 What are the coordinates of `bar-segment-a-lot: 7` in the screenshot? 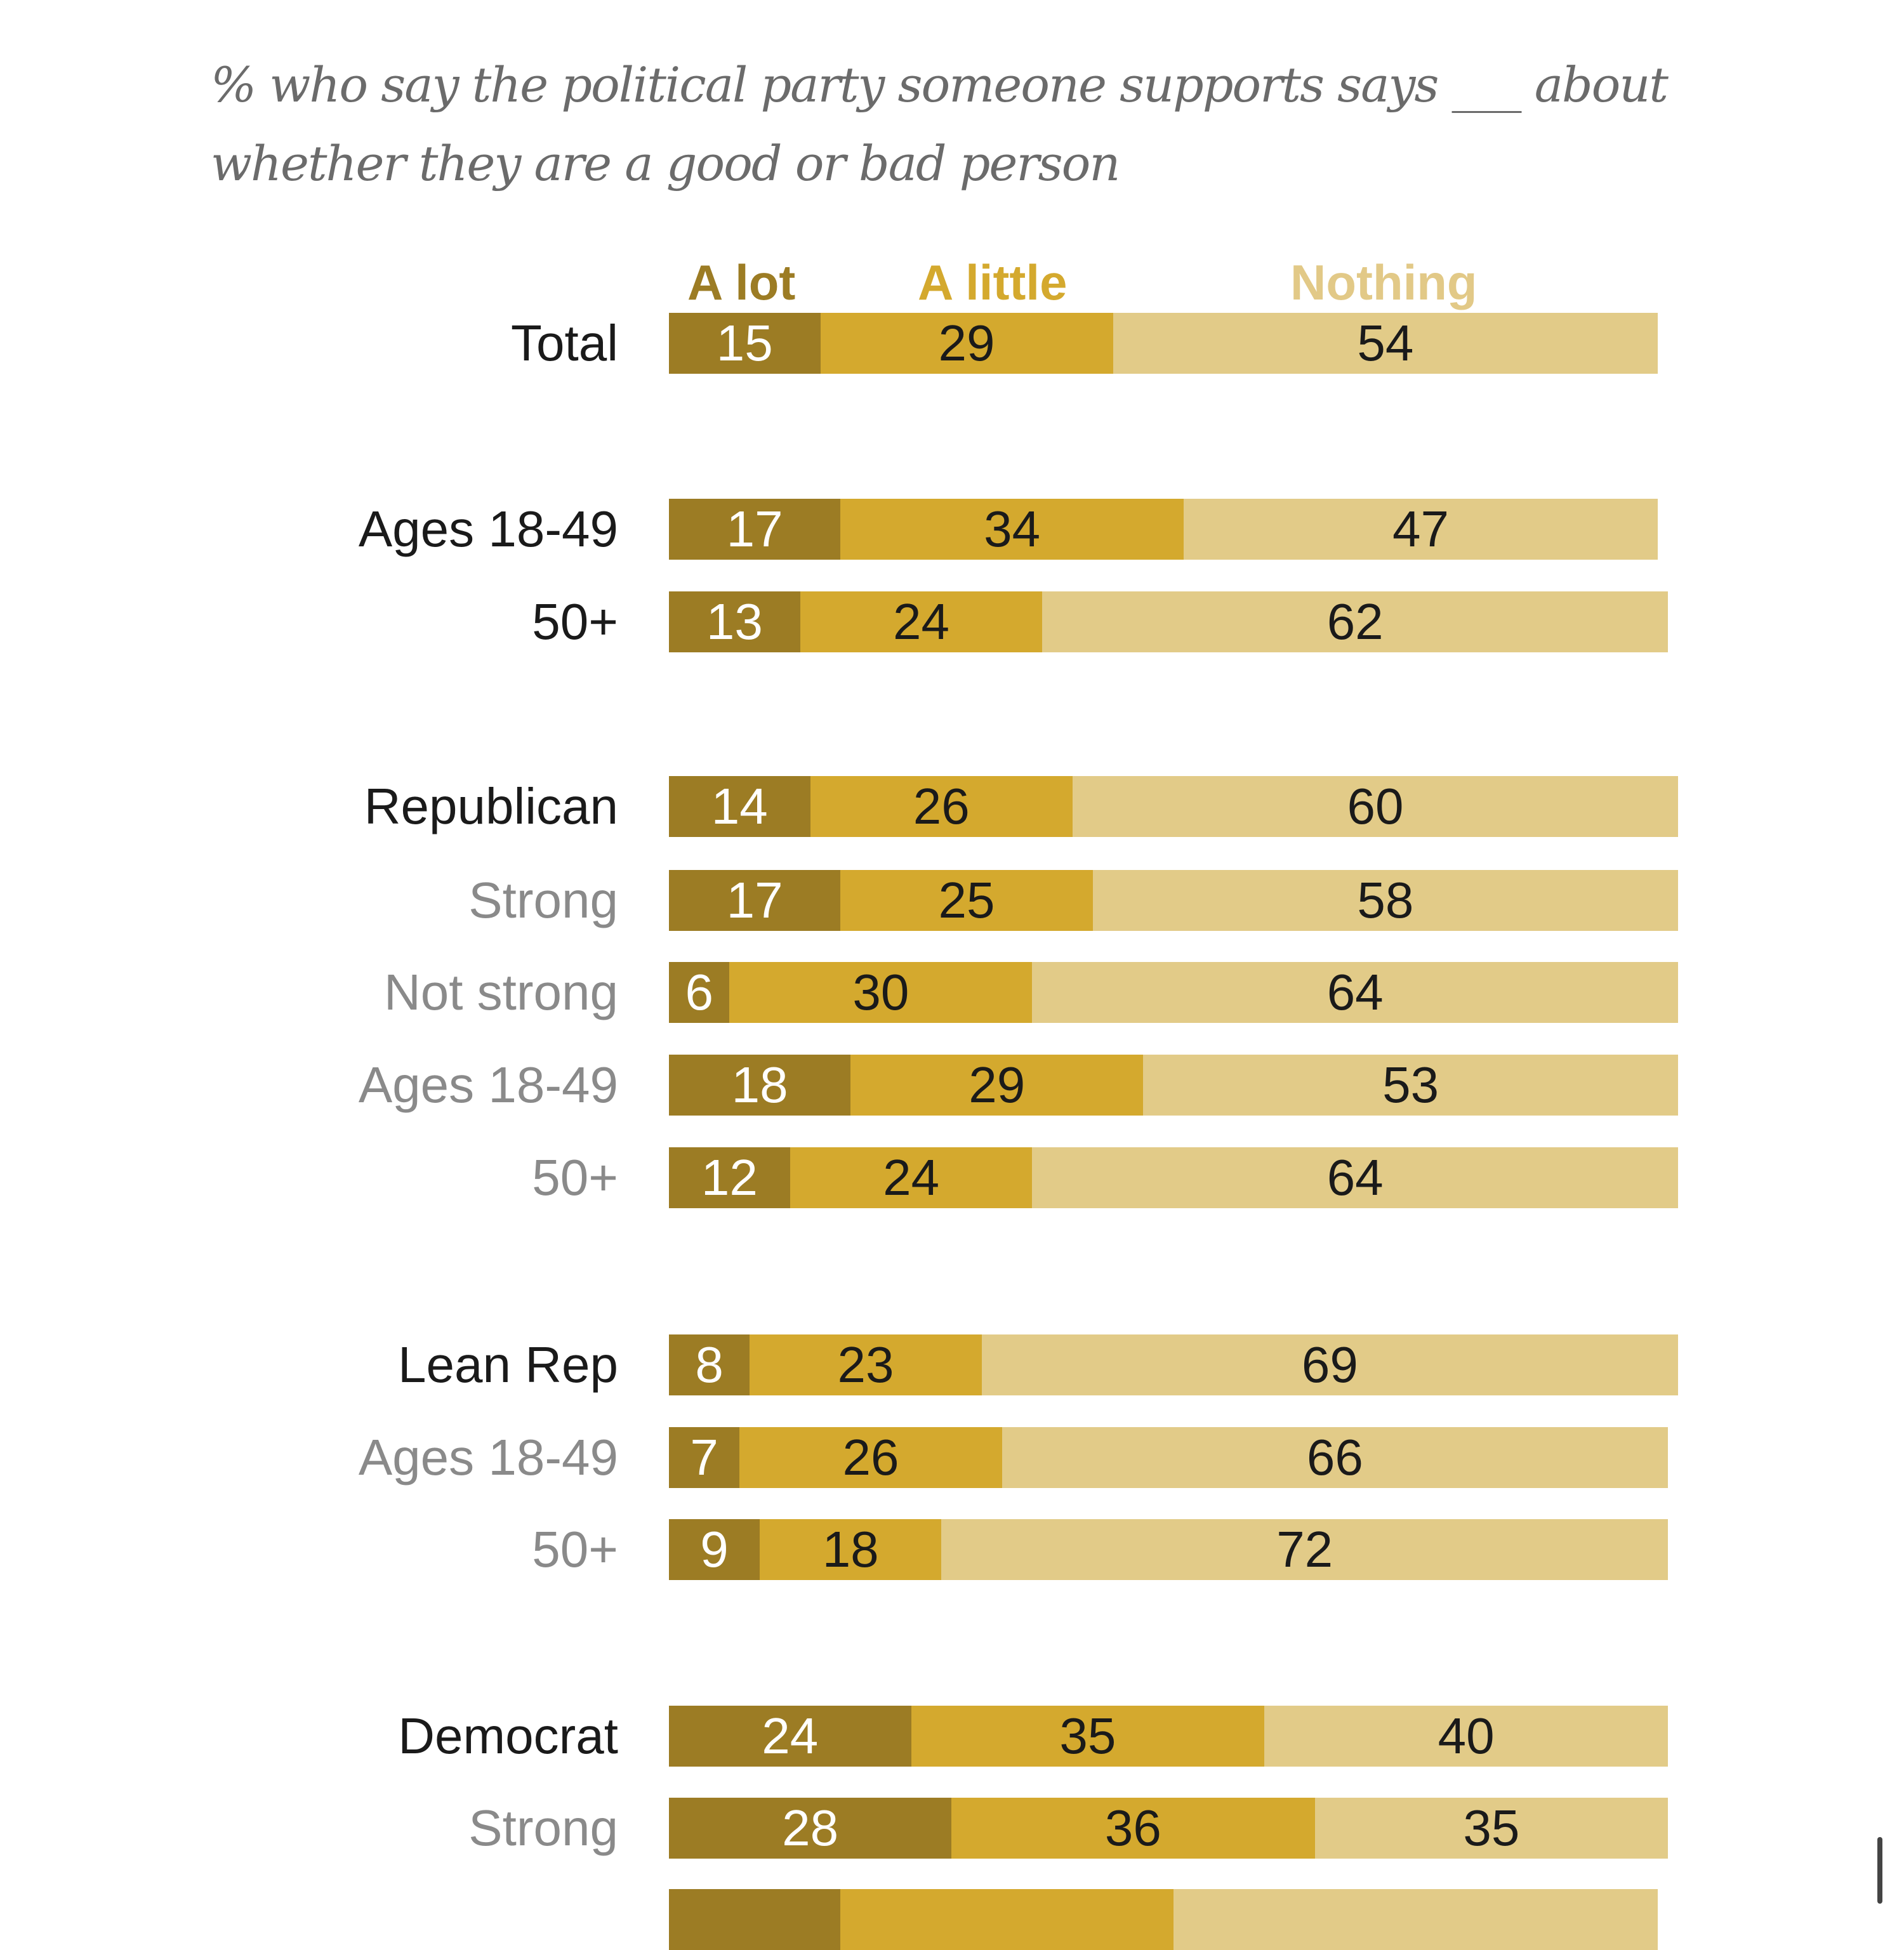 It's located at (705, 1457).